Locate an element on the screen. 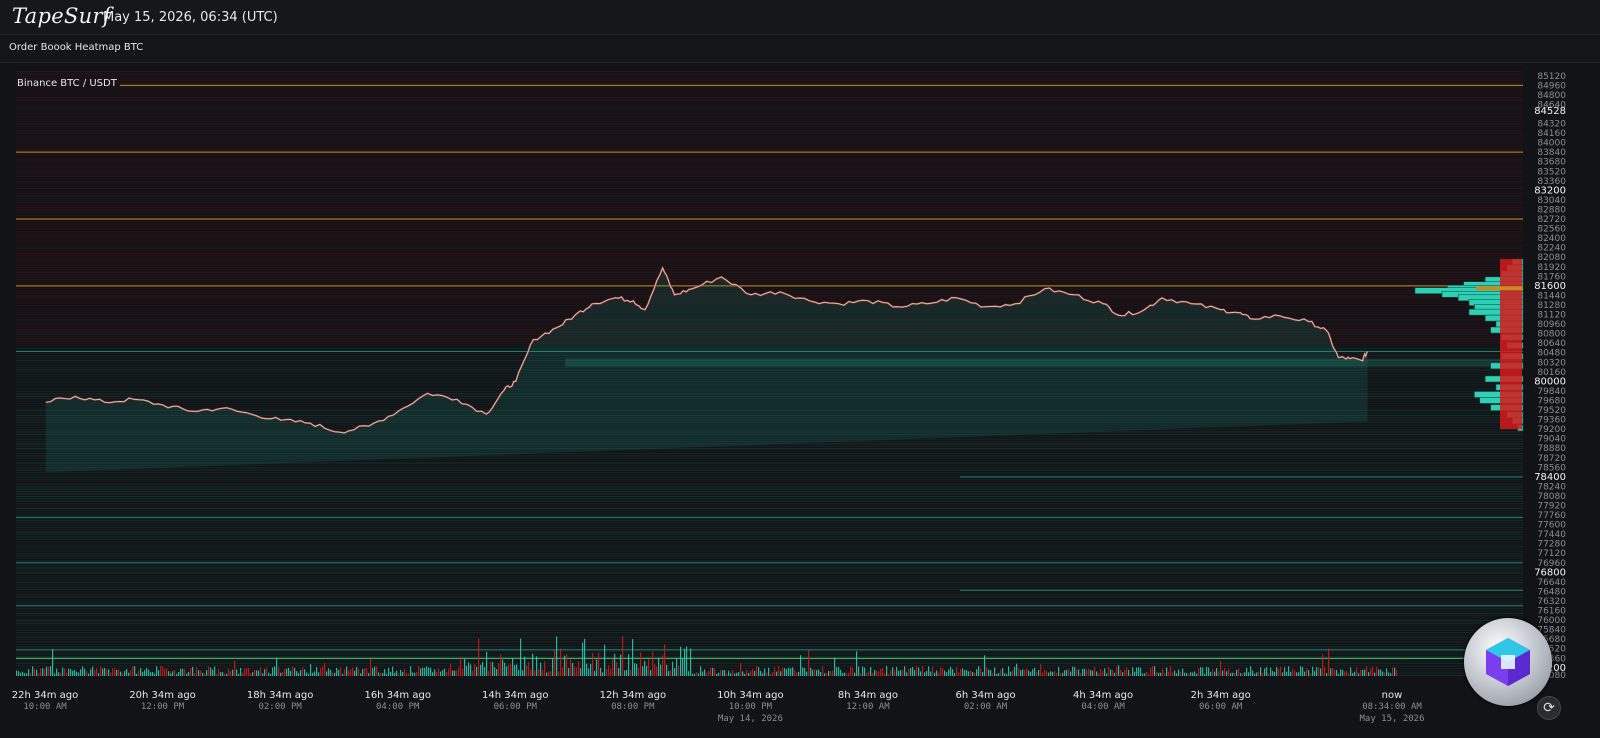 The height and width of the screenshot is (738, 1600). y-tick-label: 77760 is located at coordinates (1551, 516).